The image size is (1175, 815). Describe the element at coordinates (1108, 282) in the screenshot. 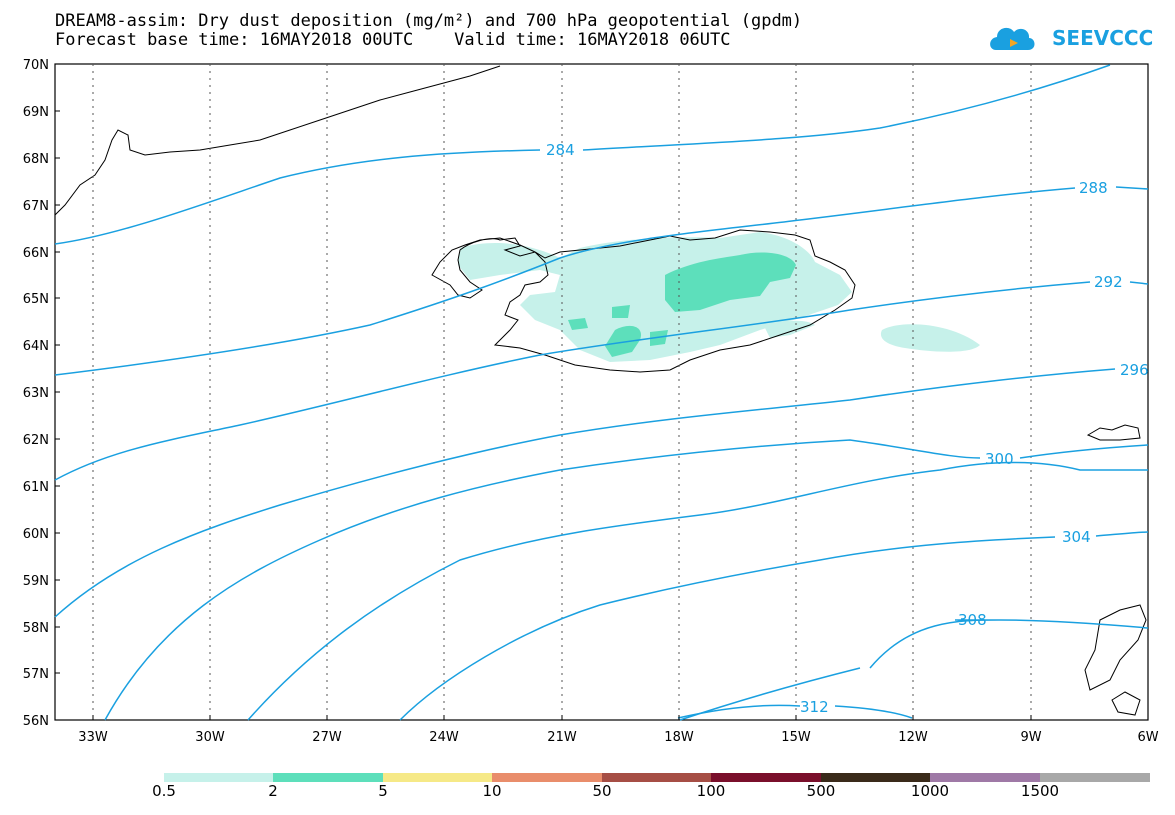

I see `contour-label-292: 292` at that location.